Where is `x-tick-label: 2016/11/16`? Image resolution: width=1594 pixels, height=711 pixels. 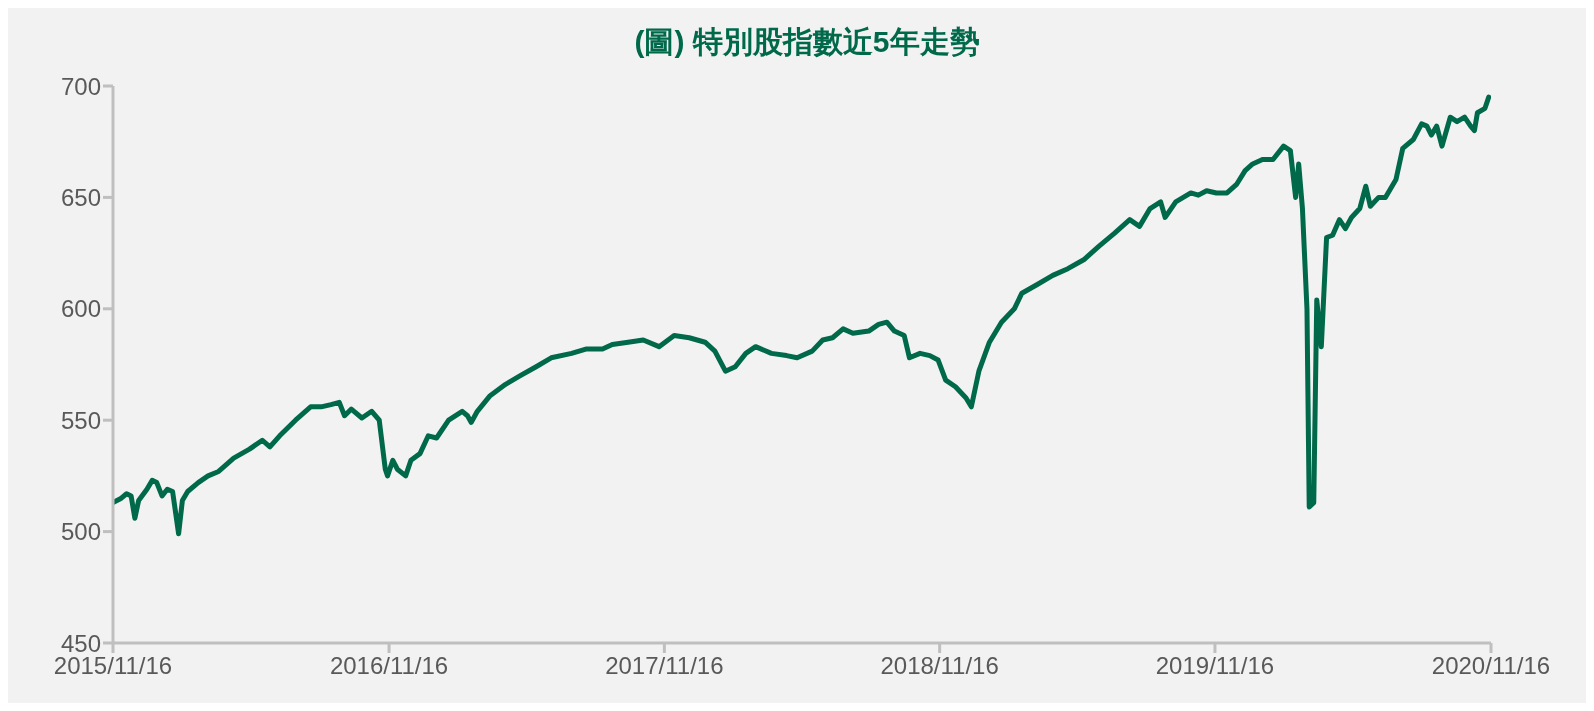
x-tick-label: 2016/11/16 is located at coordinates (389, 666).